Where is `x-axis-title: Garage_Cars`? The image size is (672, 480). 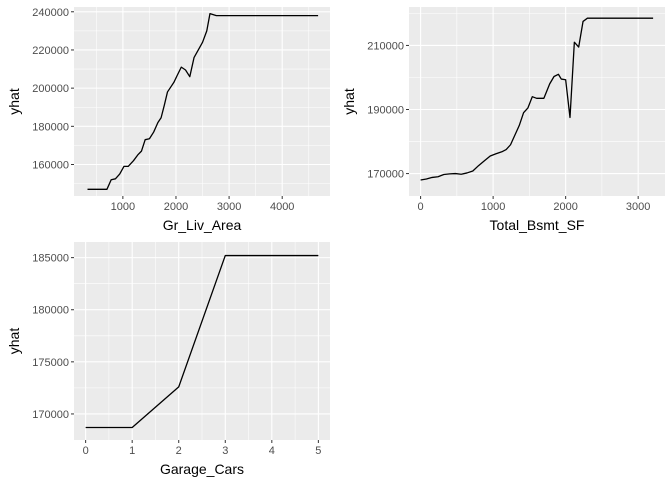
x-axis-title: Garage_Cars is located at coordinates (202, 469).